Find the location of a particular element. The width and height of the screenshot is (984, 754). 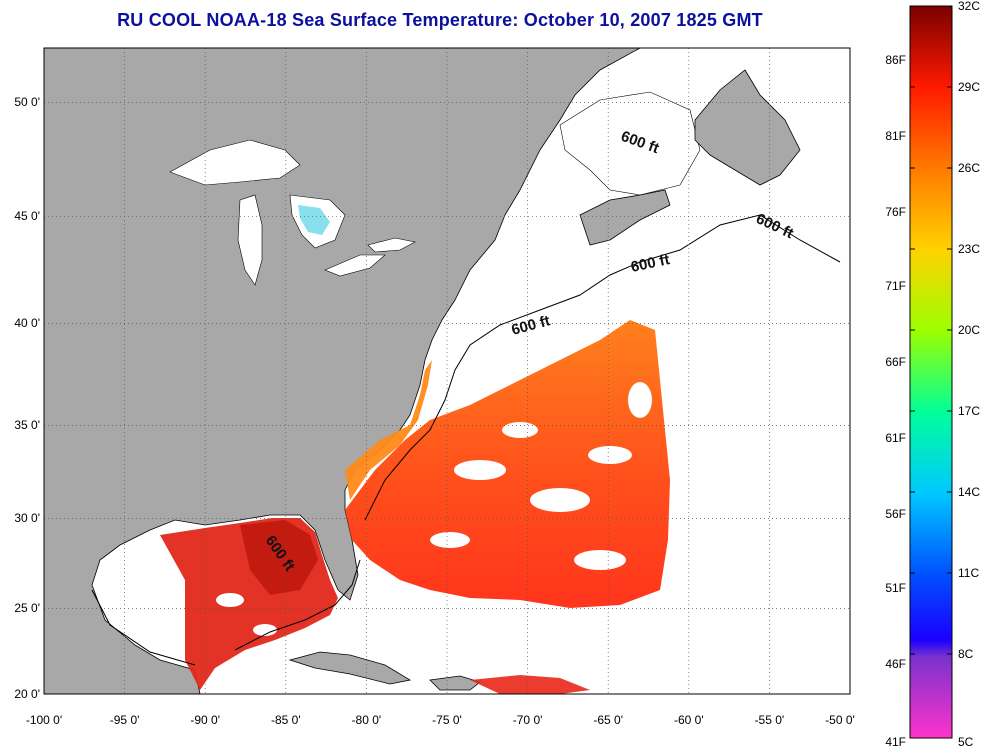

land-nova-scotia is located at coordinates (625, 217).